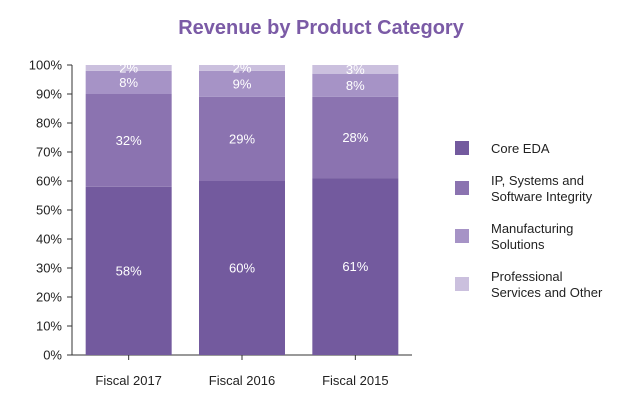 Image resolution: width=642 pixels, height=409 pixels. What do you see at coordinates (49, 297) in the screenshot?
I see `y-tick-label: 20%` at bounding box center [49, 297].